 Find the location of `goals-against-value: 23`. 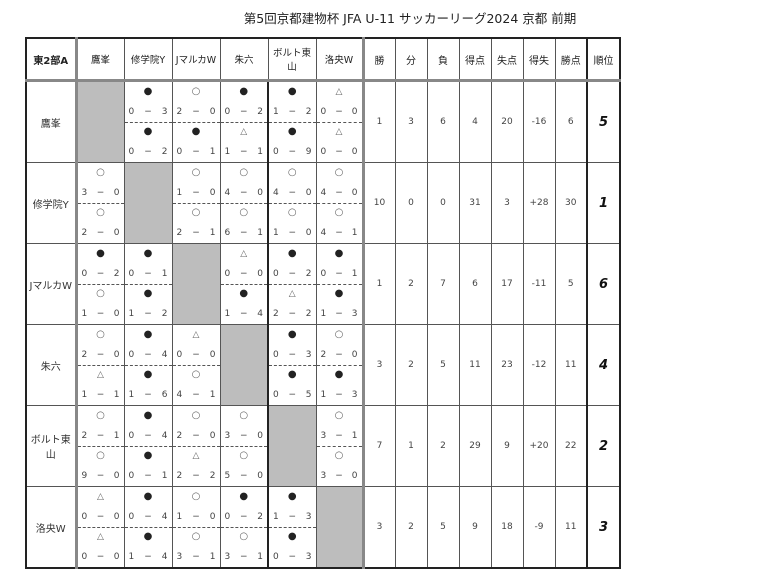

goals-against-value: 23 is located at coordinates (507, 365).